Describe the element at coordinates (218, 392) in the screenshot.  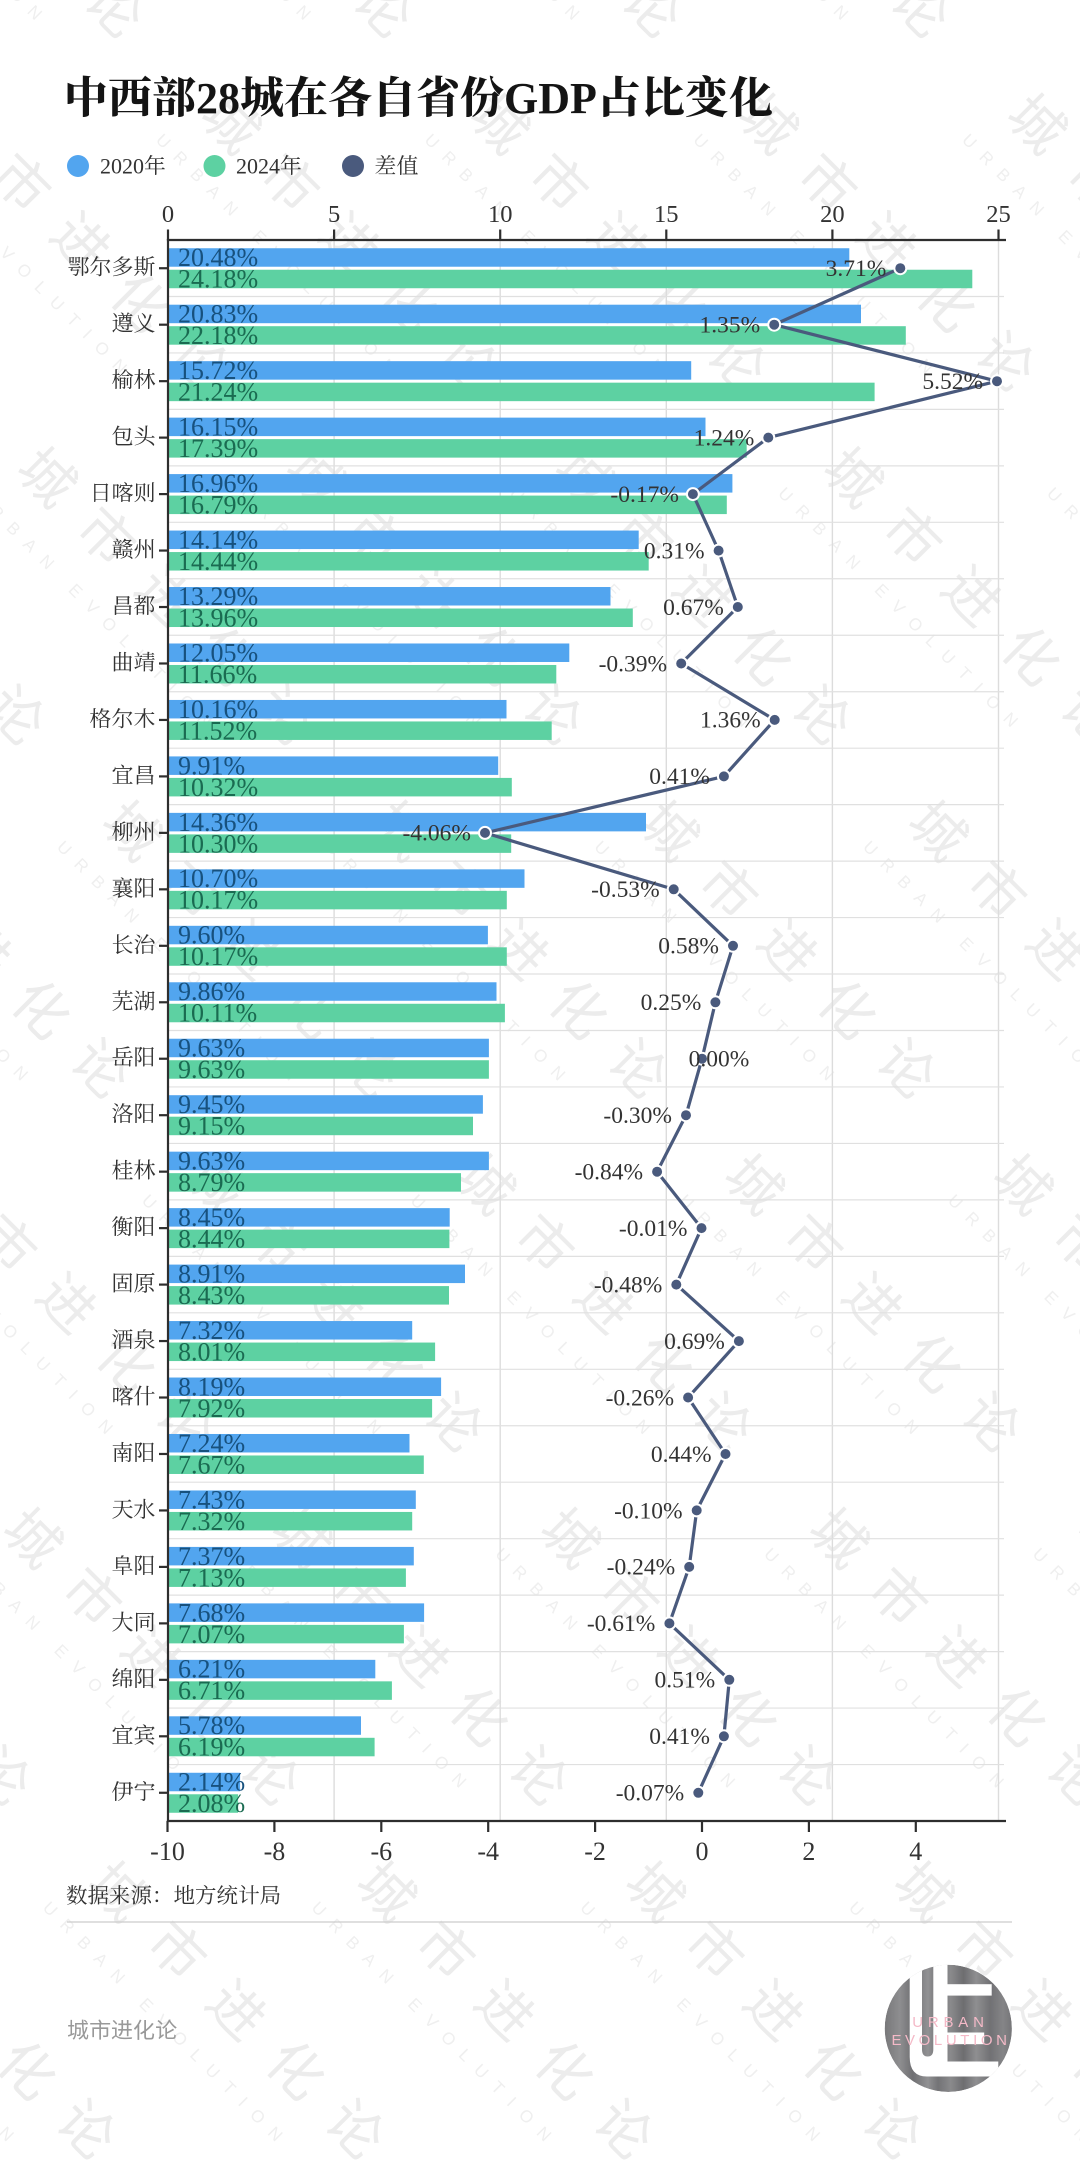
I see `svg-text: 21.24%` at that location.